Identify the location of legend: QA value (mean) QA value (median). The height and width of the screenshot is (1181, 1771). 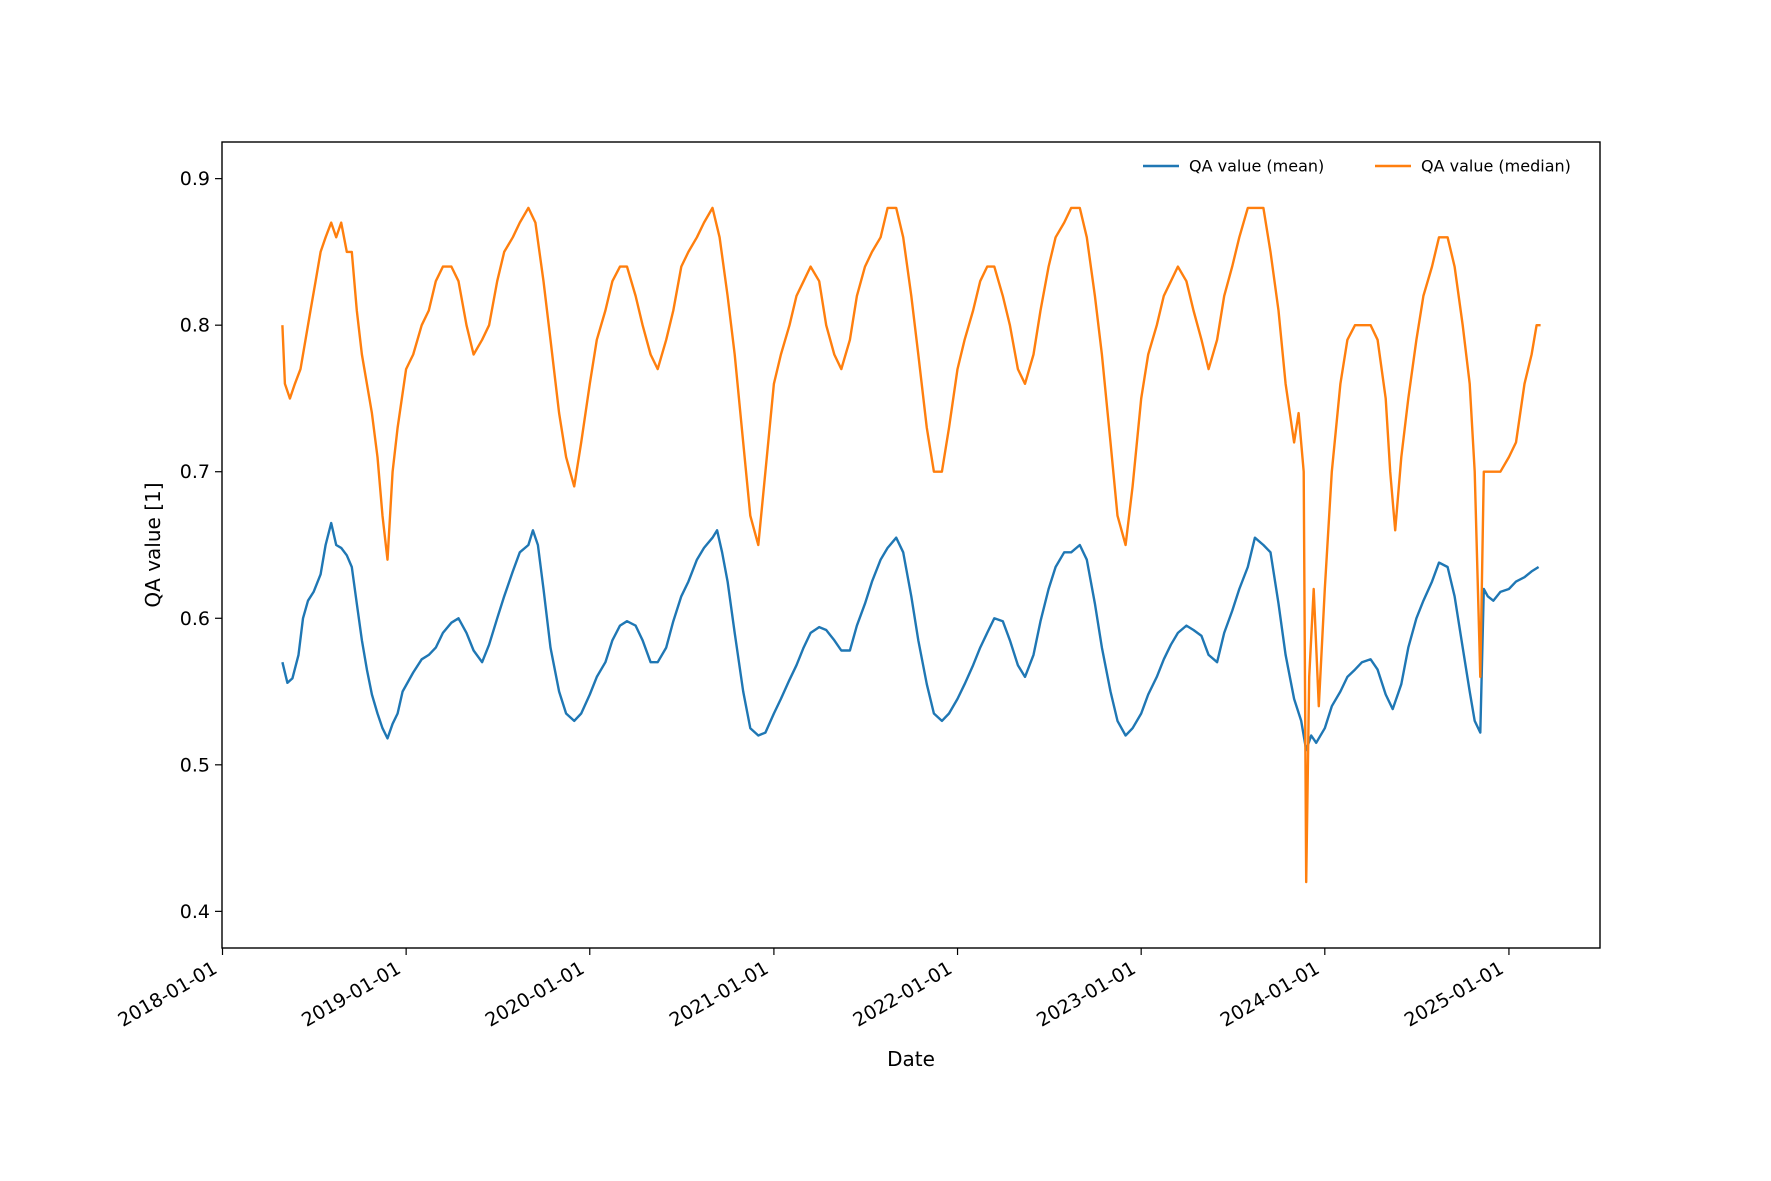
(1357, 166).